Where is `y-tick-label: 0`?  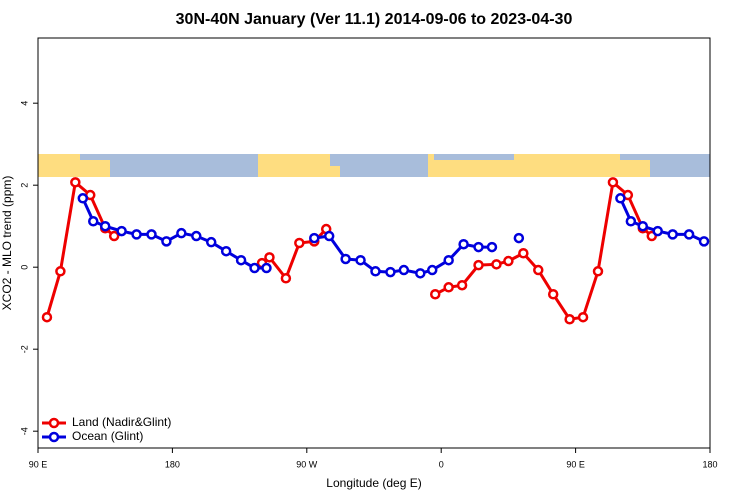 y-tick-label: 0 is located at coordinates (24, 267).